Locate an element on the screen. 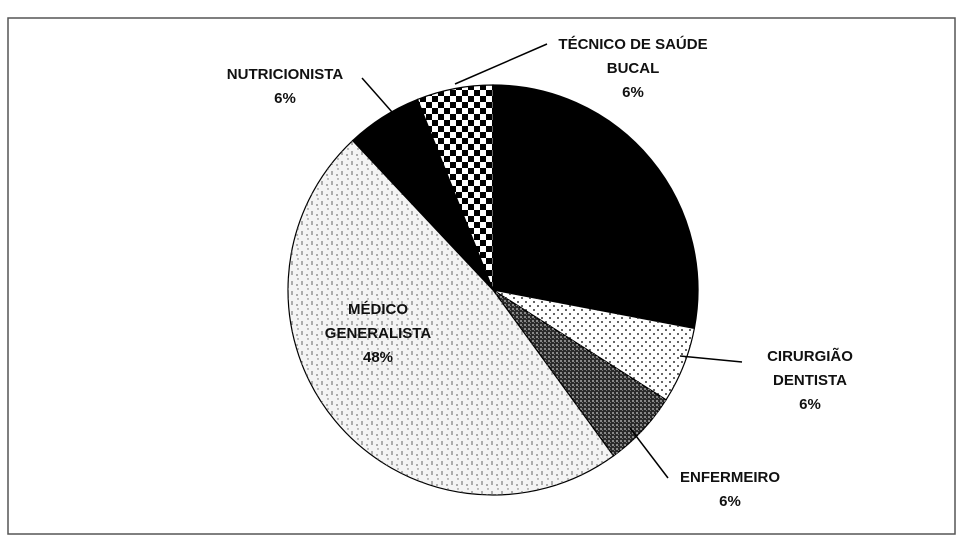  data-label: CIRURGIÃO DENTISTA 6% is located at coordinates (810, 381).